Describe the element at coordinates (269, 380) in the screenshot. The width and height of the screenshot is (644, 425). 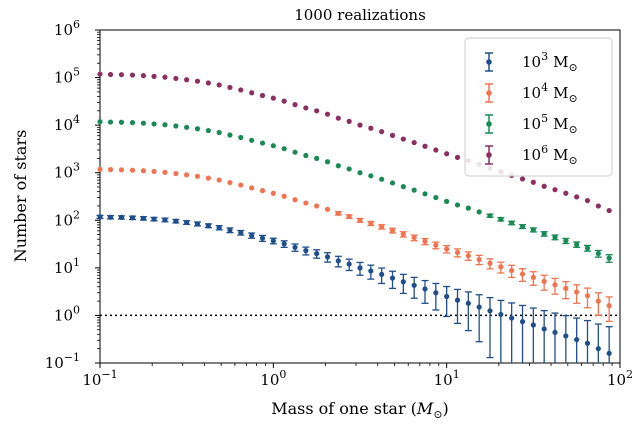
I see `x-tick-base: 10` at that location.